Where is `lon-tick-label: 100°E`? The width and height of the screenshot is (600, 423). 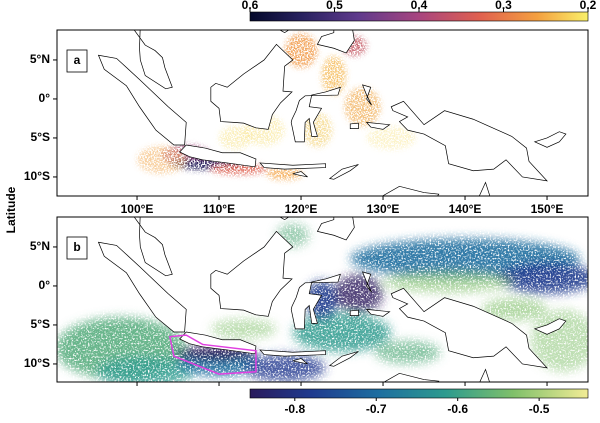 lon-tick-label: 100°E is located at coordinates (137, 209).